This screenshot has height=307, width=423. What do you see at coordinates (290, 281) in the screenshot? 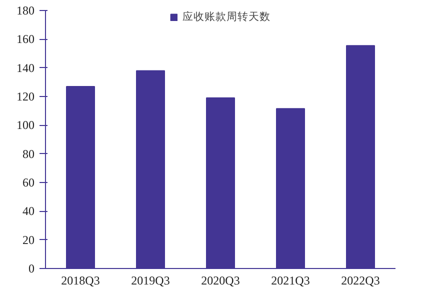
I see `x-tick-label: 2021Q3` at bounding box center [290, 281].